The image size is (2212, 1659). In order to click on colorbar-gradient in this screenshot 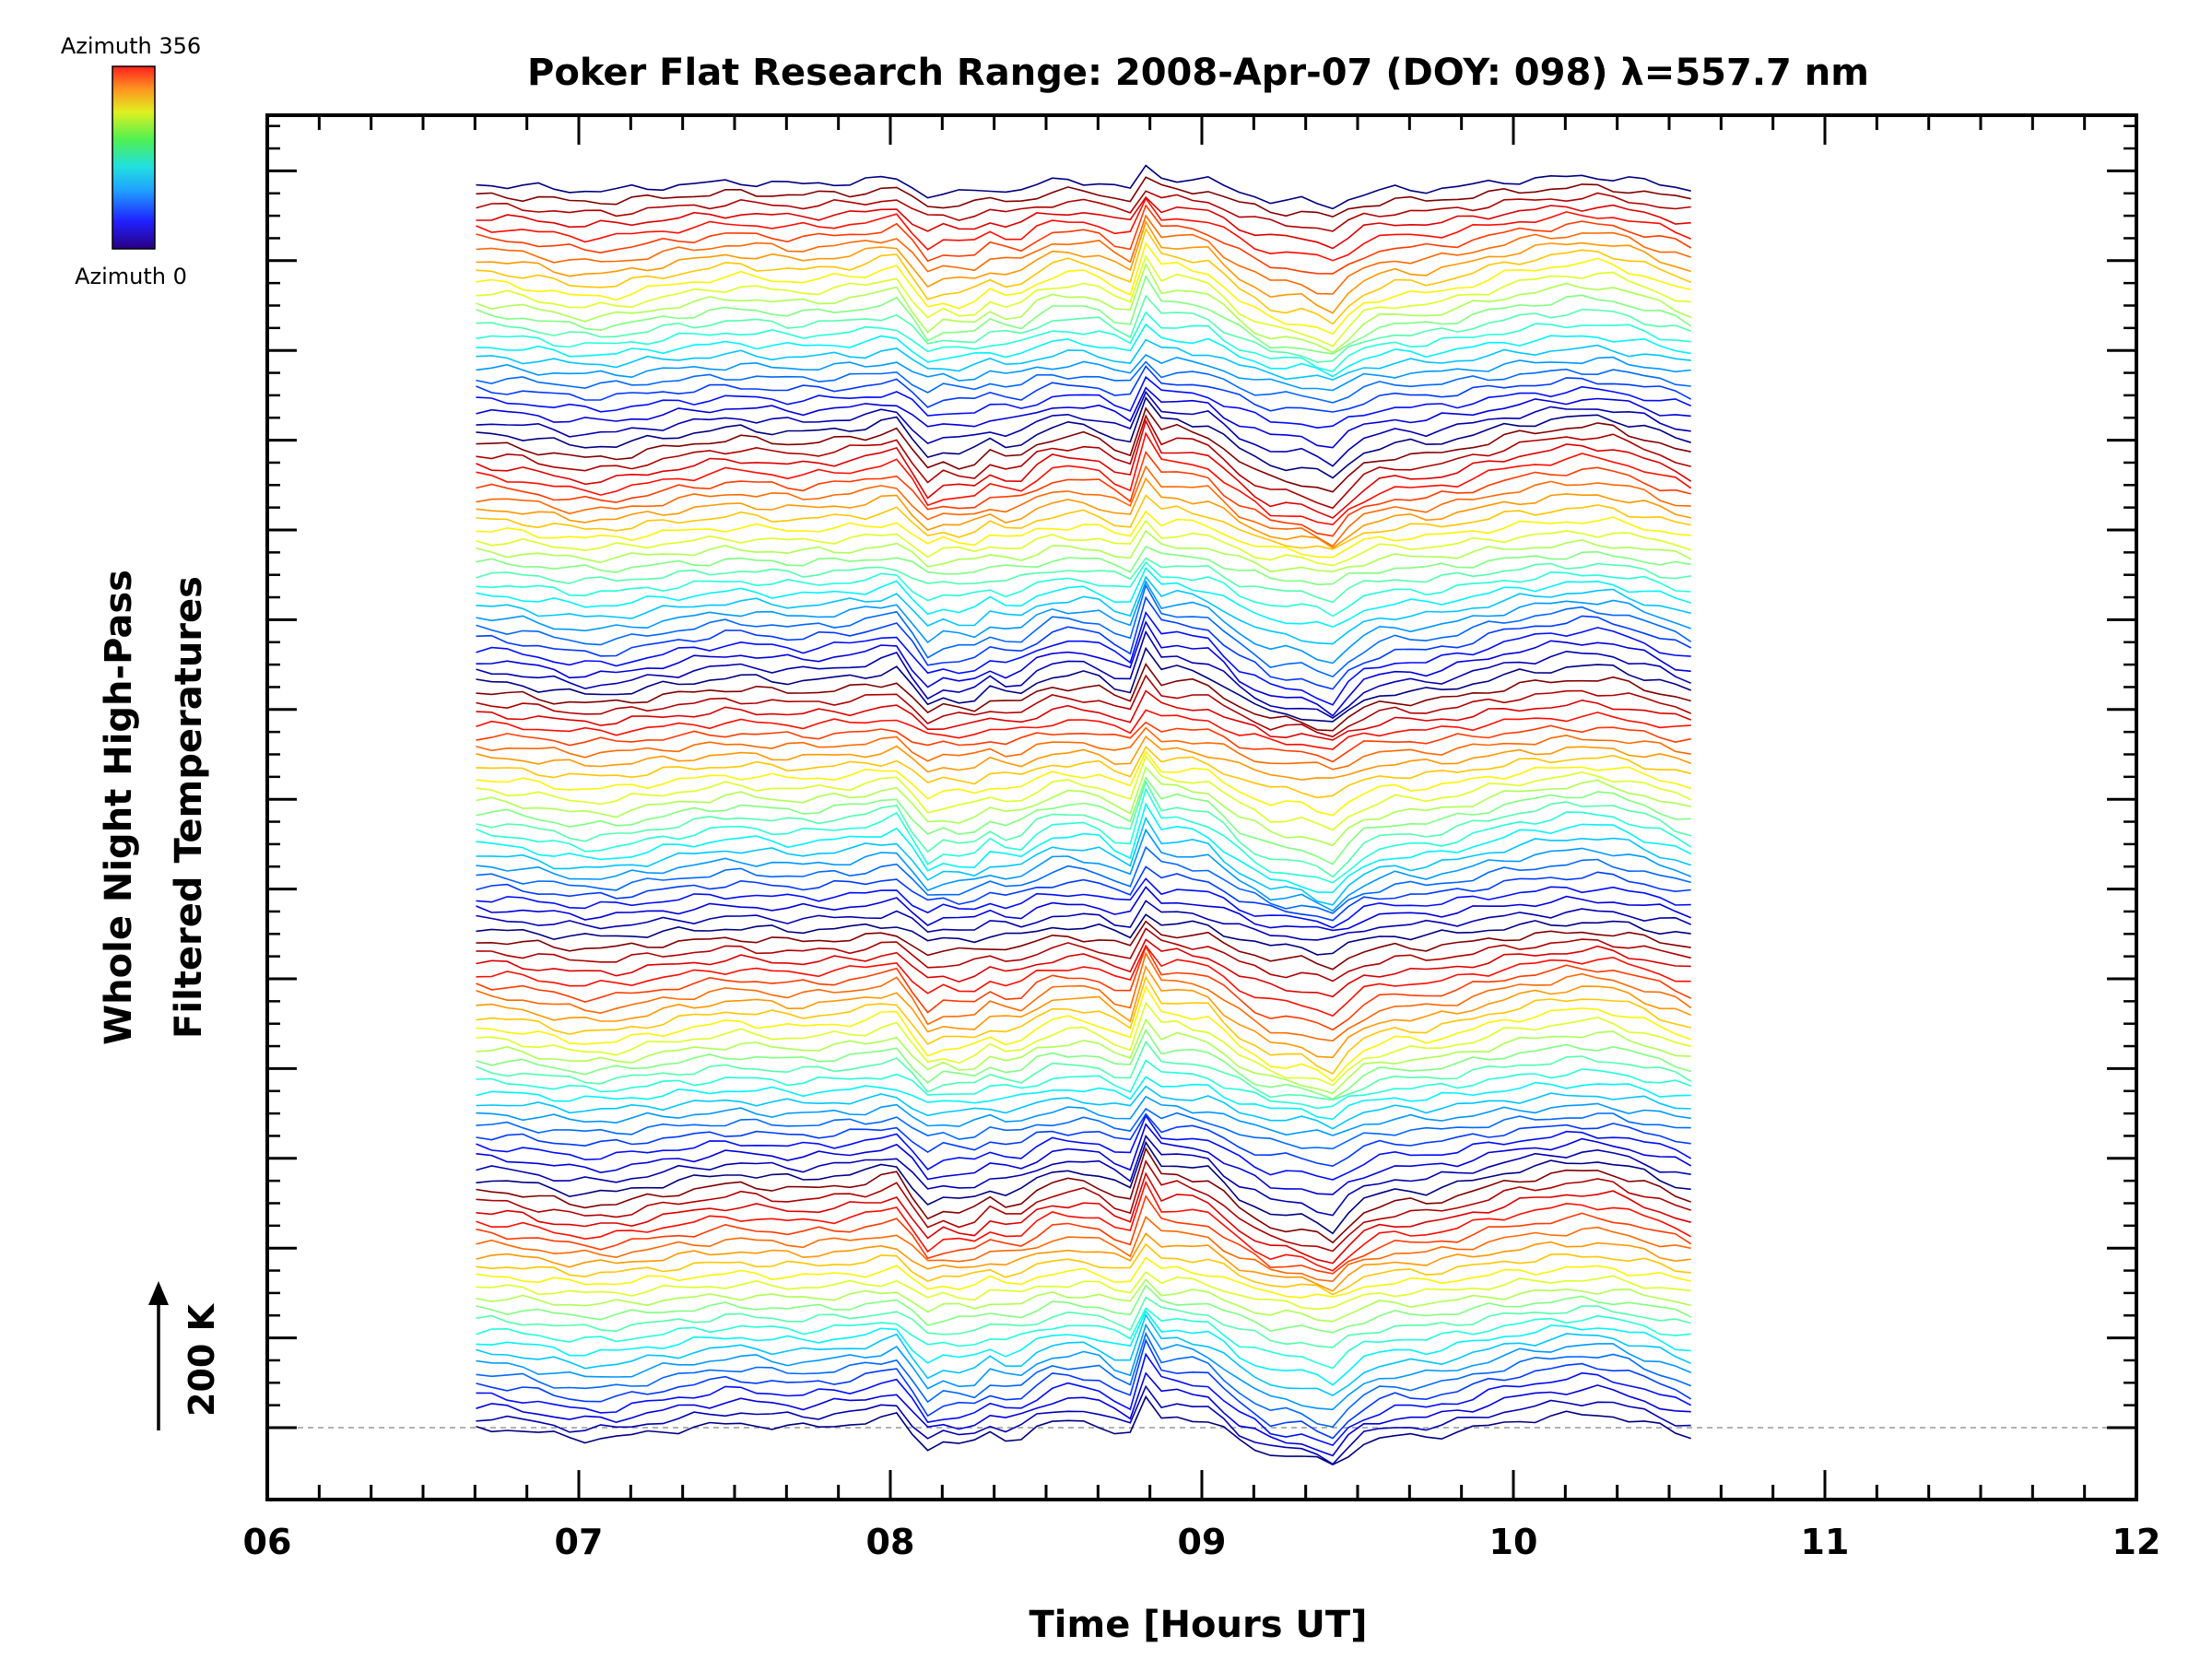, I will do `click(134, 157)`.